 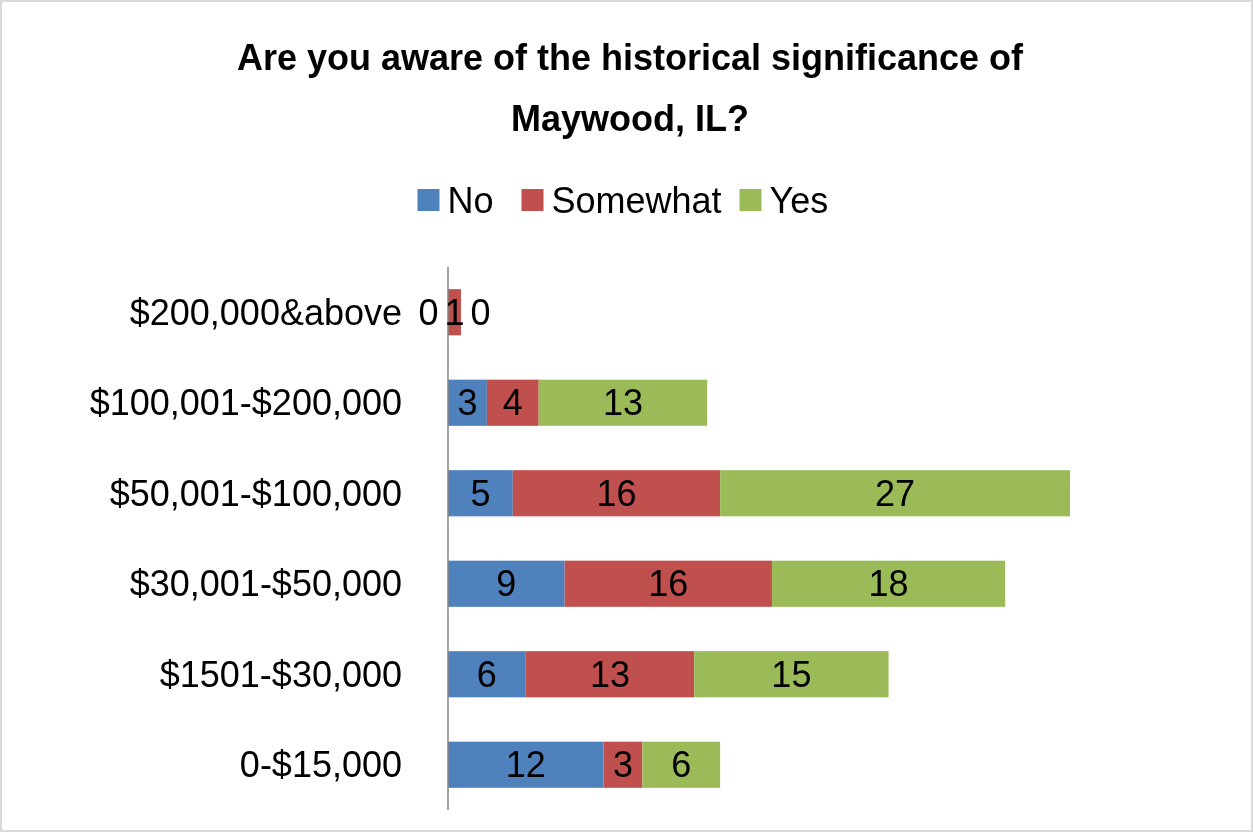 I want to click on data-label: 12, so click(x=525, y=765).